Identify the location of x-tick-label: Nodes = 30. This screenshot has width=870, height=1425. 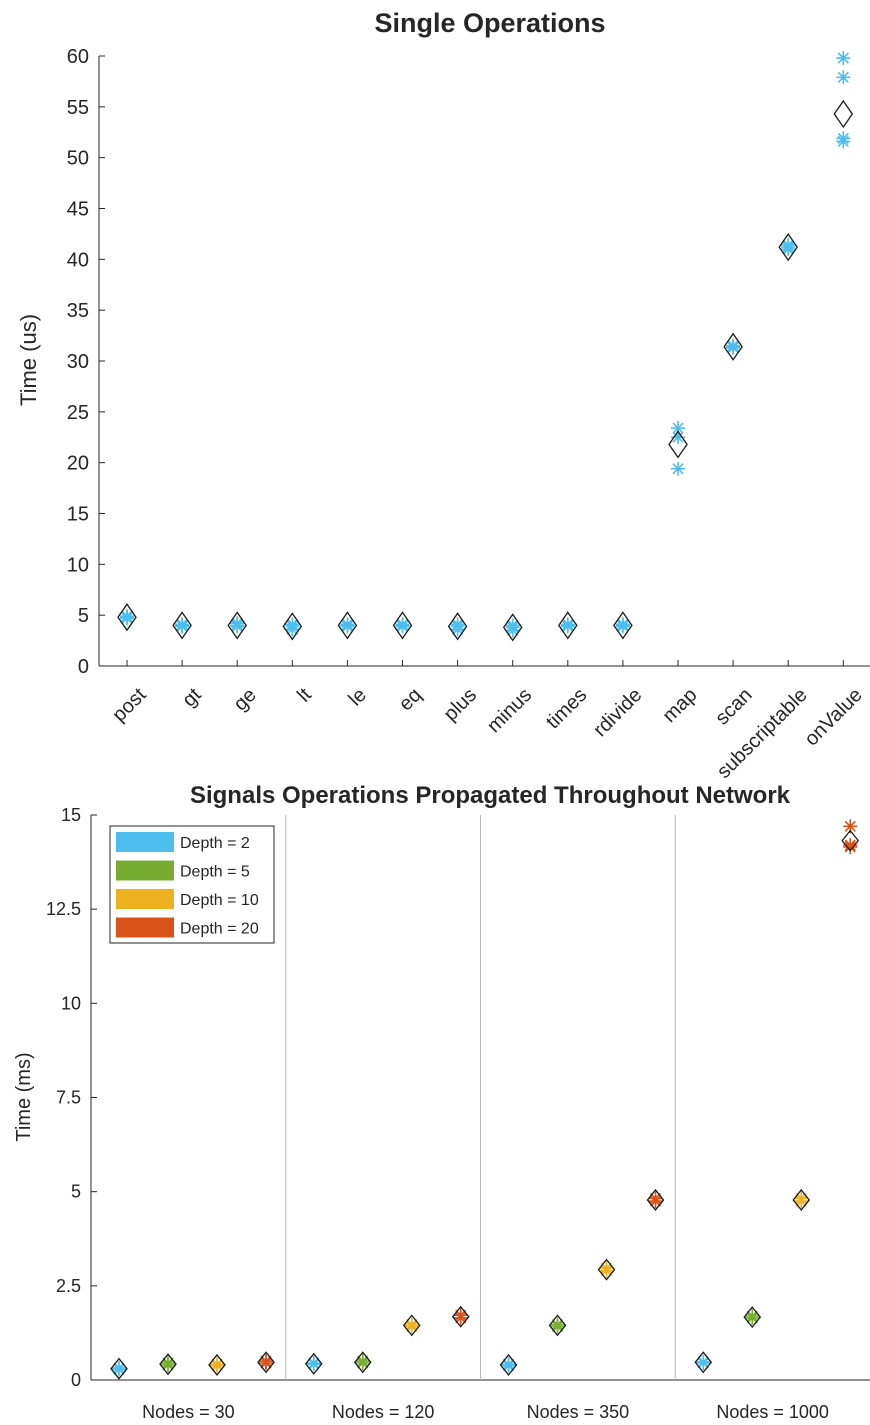
(188, 1412).